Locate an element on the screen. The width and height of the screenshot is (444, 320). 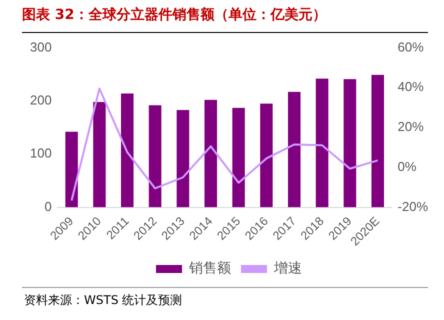
y-tick-label: 200 is located at coordinates (41, 100).